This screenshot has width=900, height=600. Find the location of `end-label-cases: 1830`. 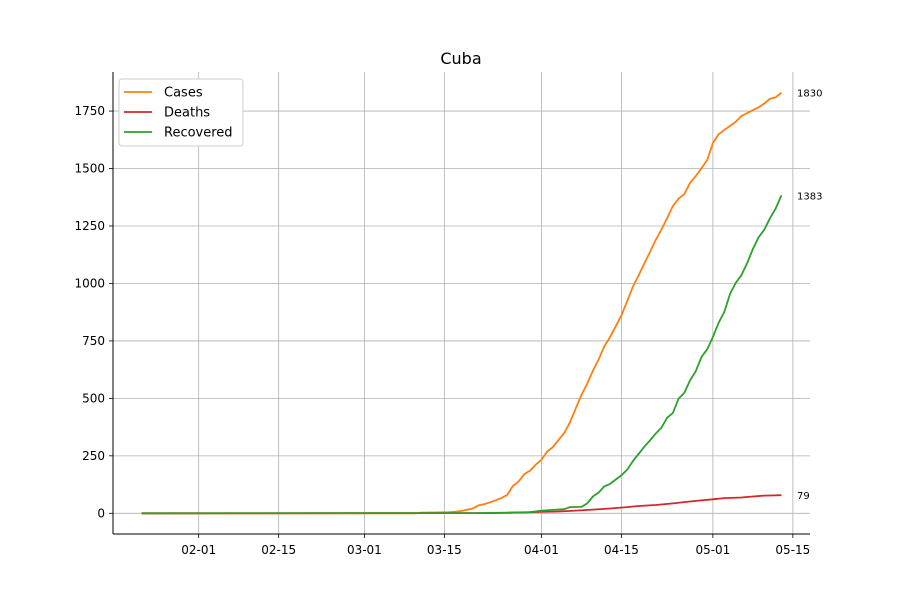

end-label-cases: 1830 is located at coordinates (809, 94).